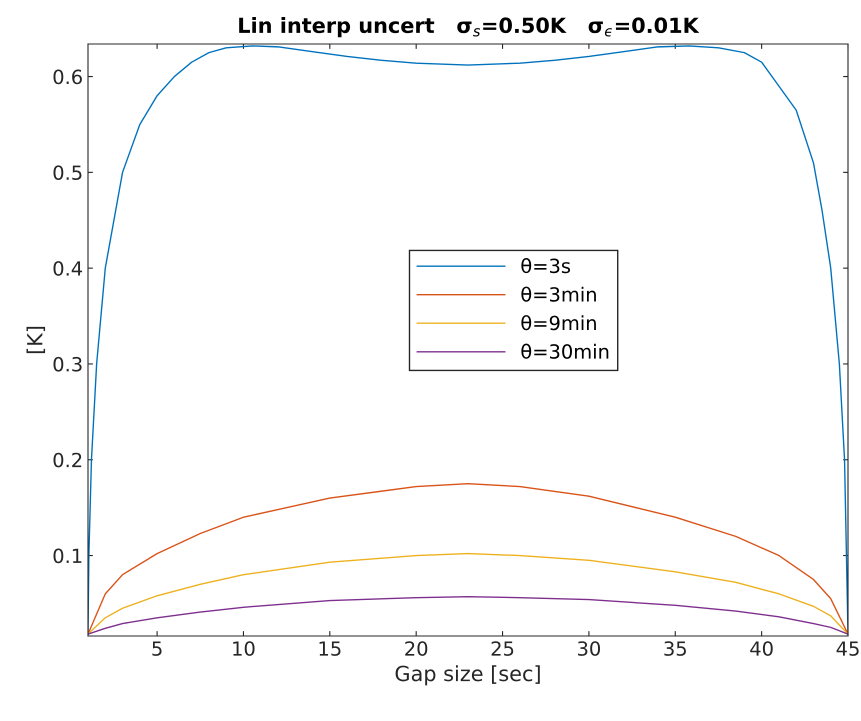 This screenshot has height=721, width=861. I want to click on legend-label: θ=3s, so click(545, 266).